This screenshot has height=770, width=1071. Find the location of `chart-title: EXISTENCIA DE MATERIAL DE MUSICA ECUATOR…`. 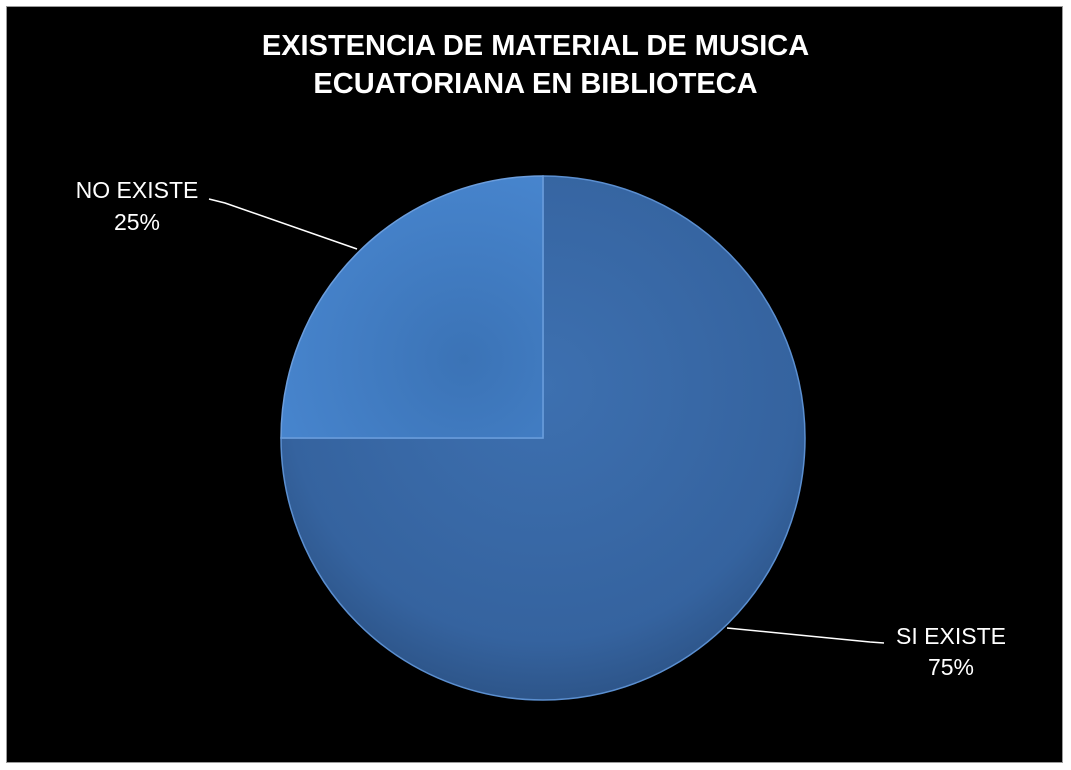

chart-title: EXISTENCIA DE MATERIAL DE MUSICA ECUATOR… is located at coordinates (535, 65).